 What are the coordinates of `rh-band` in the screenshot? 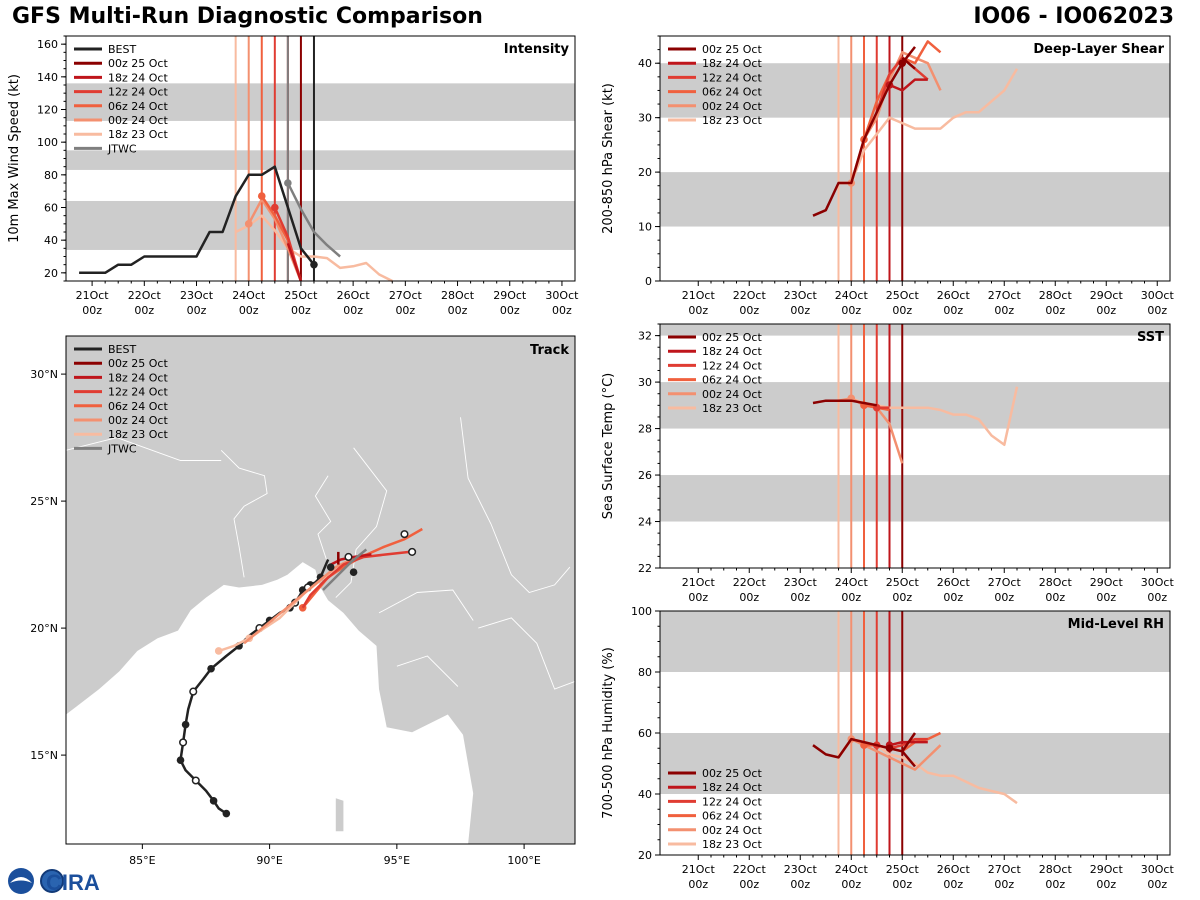 It's located at (915, 641).